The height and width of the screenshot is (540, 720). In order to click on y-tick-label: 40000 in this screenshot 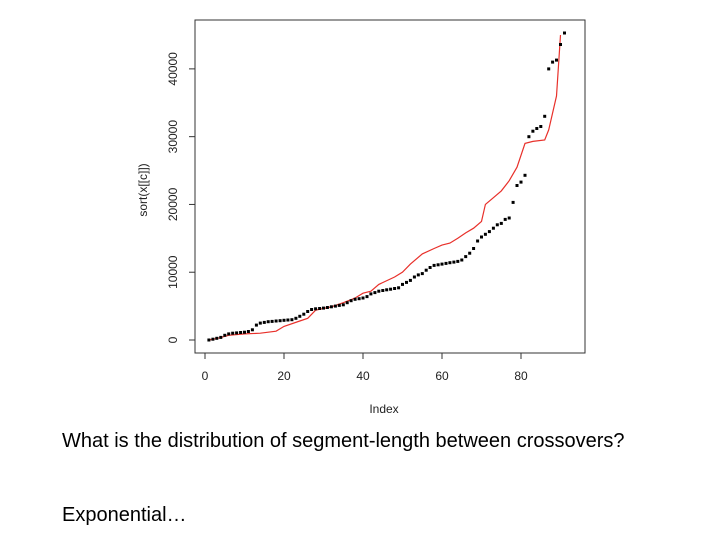, I will do `click(173, 69)`.